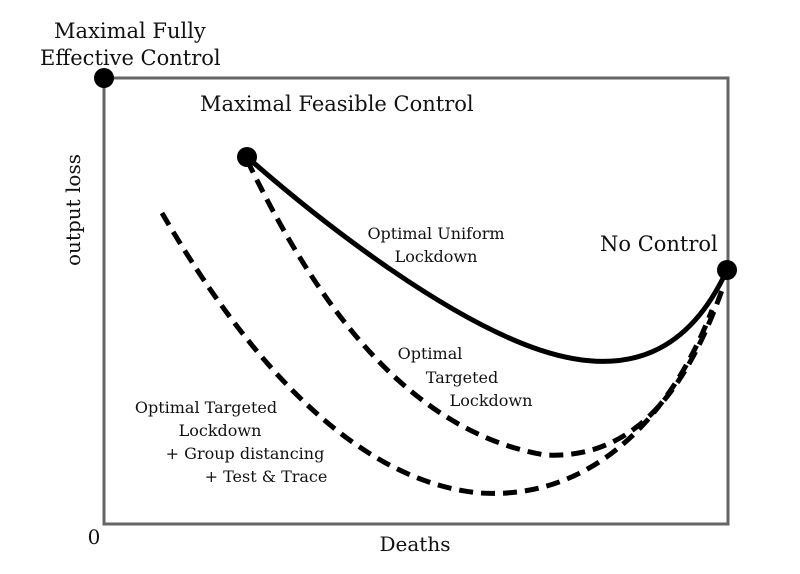 This screenshot has height=574, width=800. I want to click on label-no-control: No Control, so click(659, 244).